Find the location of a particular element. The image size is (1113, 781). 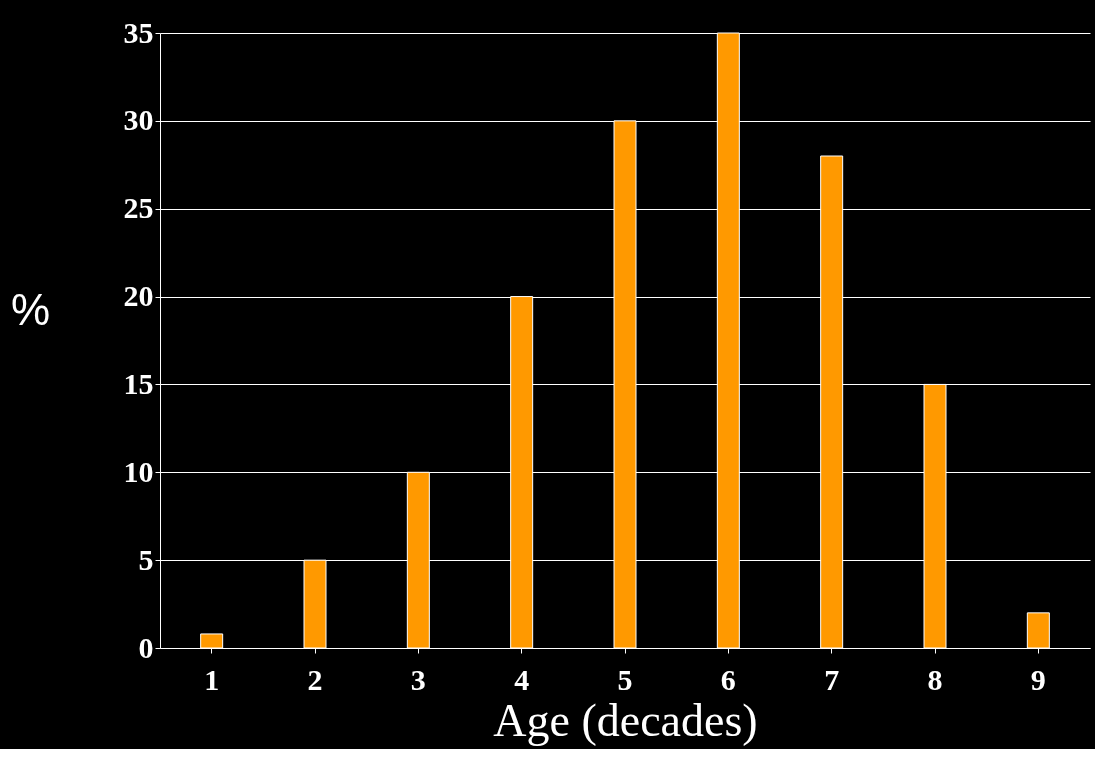

x-tick-label: 1 is located at coordinates (212, 679).